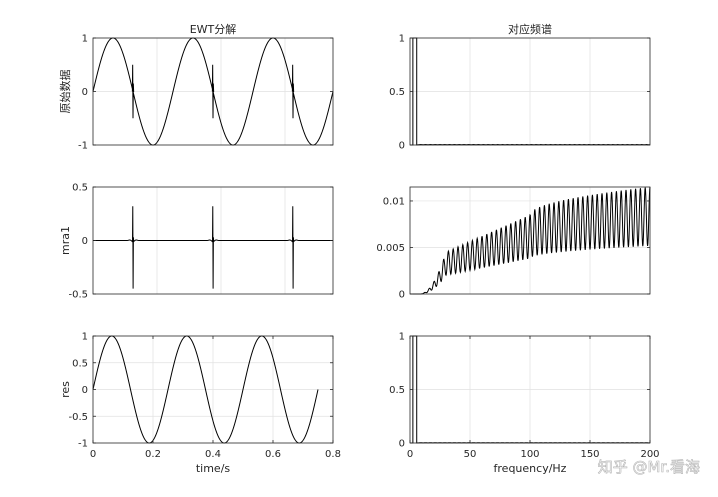 The width and height of the screenshot is (718, 497). What do you see at coordinates (65, 240) in the screenshot?
I see `y-axis-label: mra1` at bounding box center [65, 240].